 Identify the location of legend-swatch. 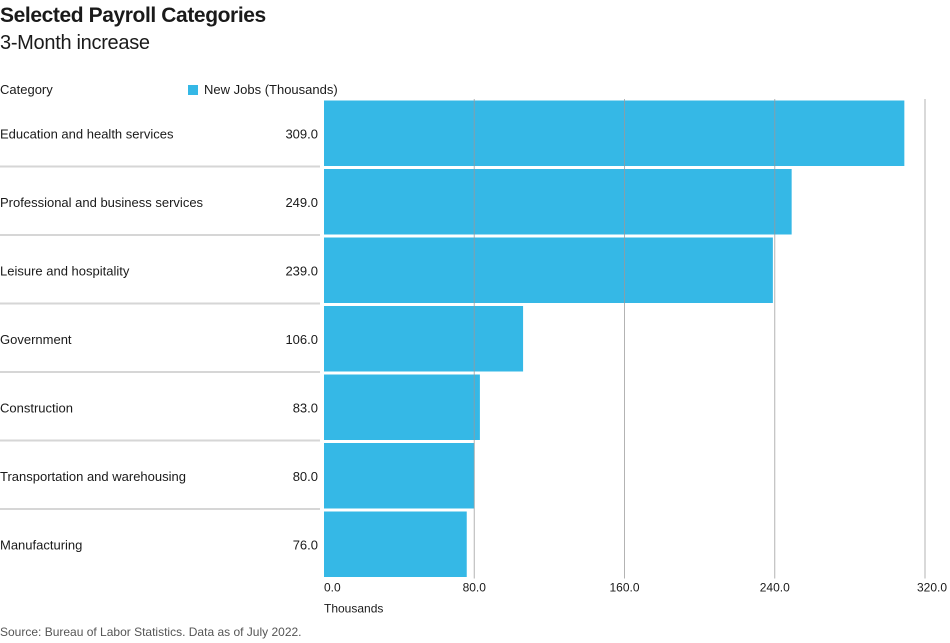
(193, 89).